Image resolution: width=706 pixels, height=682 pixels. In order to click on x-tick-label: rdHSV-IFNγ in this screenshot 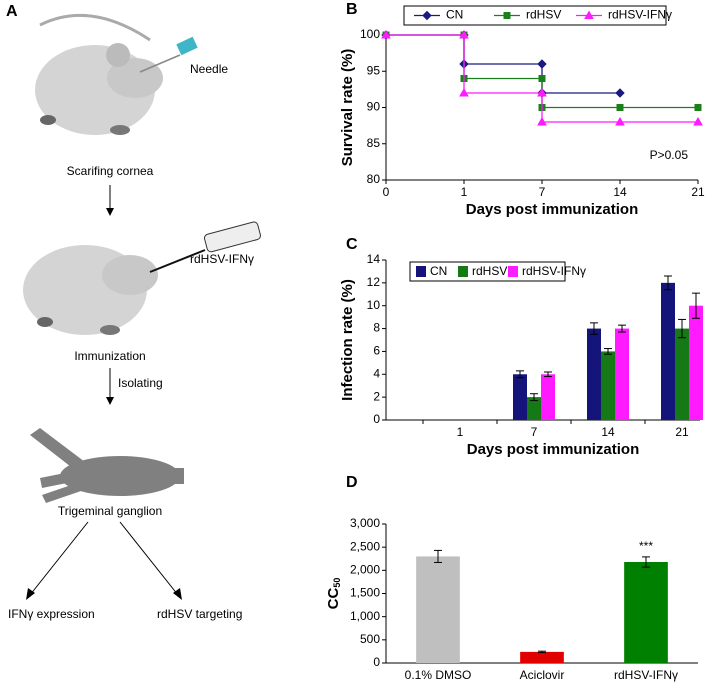, I will do `click(646, 675)`.